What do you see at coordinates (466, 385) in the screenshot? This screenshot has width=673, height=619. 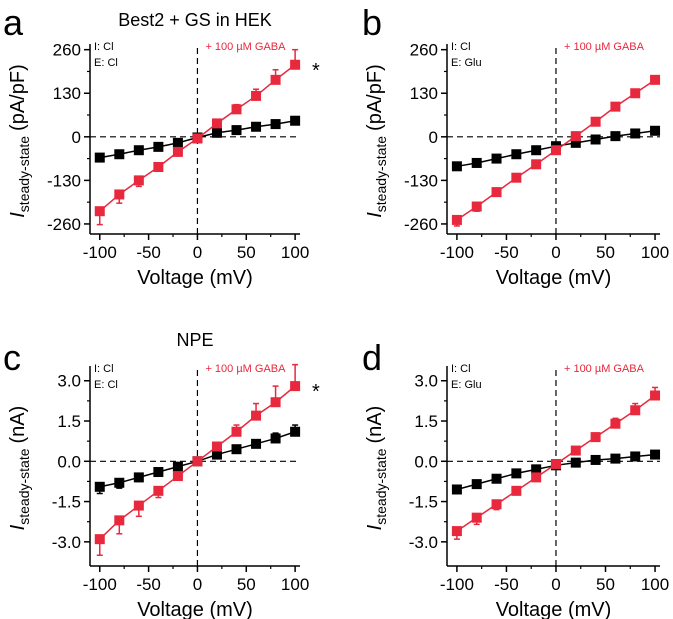 I see `external-solution-label: E: Glu` at bounding box center [466, 385].